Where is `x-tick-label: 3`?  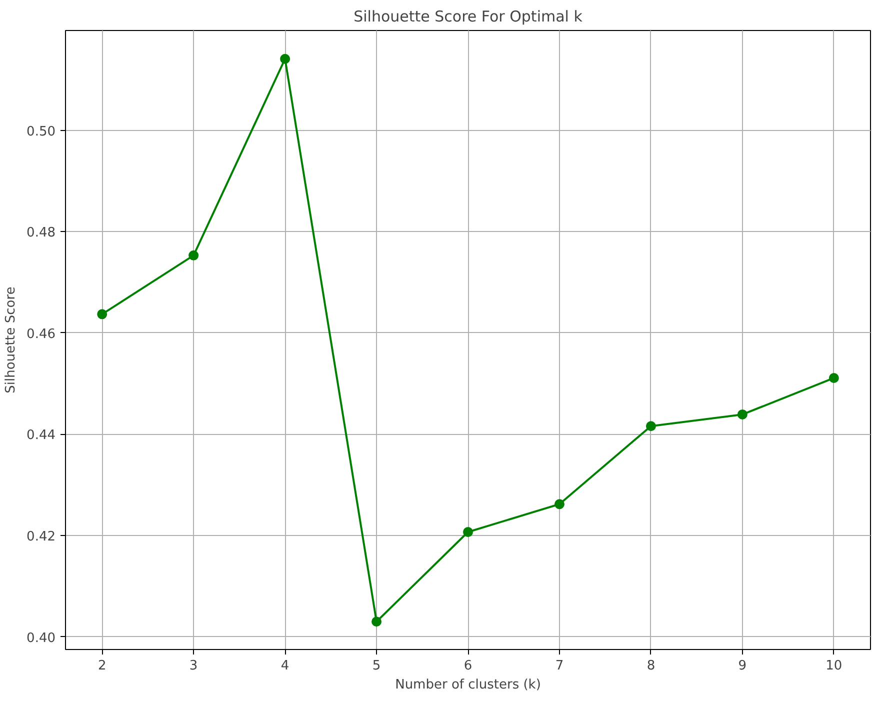
x-tick-label: 3 is located at coordinates (193, 666).